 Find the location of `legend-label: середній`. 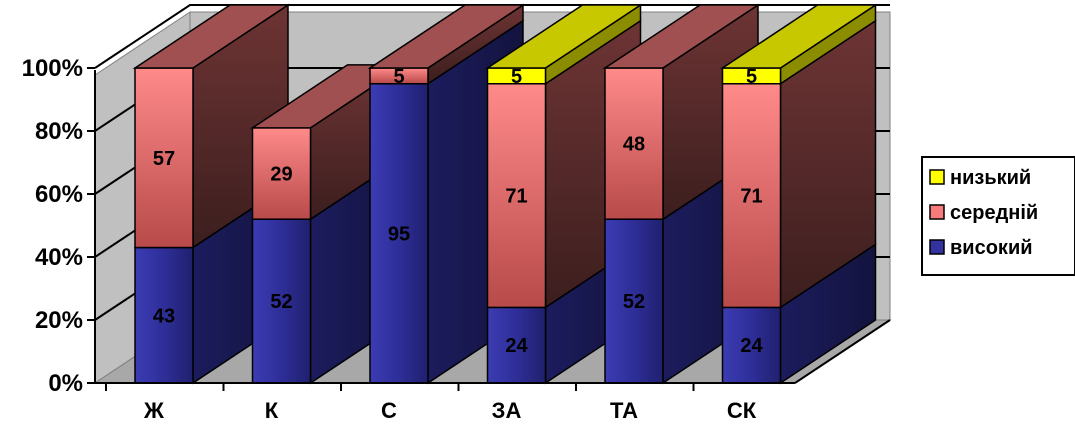

legend-label: середній is located at coordinates (994, 213).